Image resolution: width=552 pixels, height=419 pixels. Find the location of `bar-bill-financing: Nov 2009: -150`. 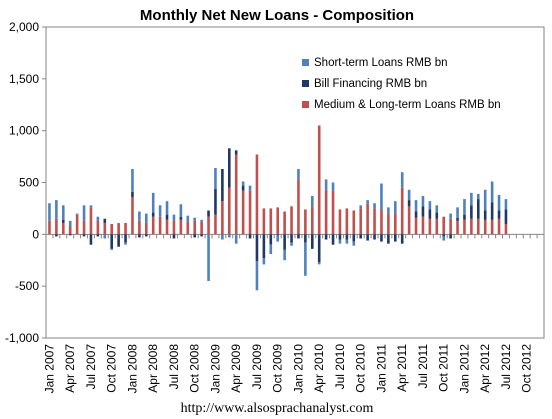

bar-bill-financing: Nov 2009: -150 is located at coordinates (284, 242).